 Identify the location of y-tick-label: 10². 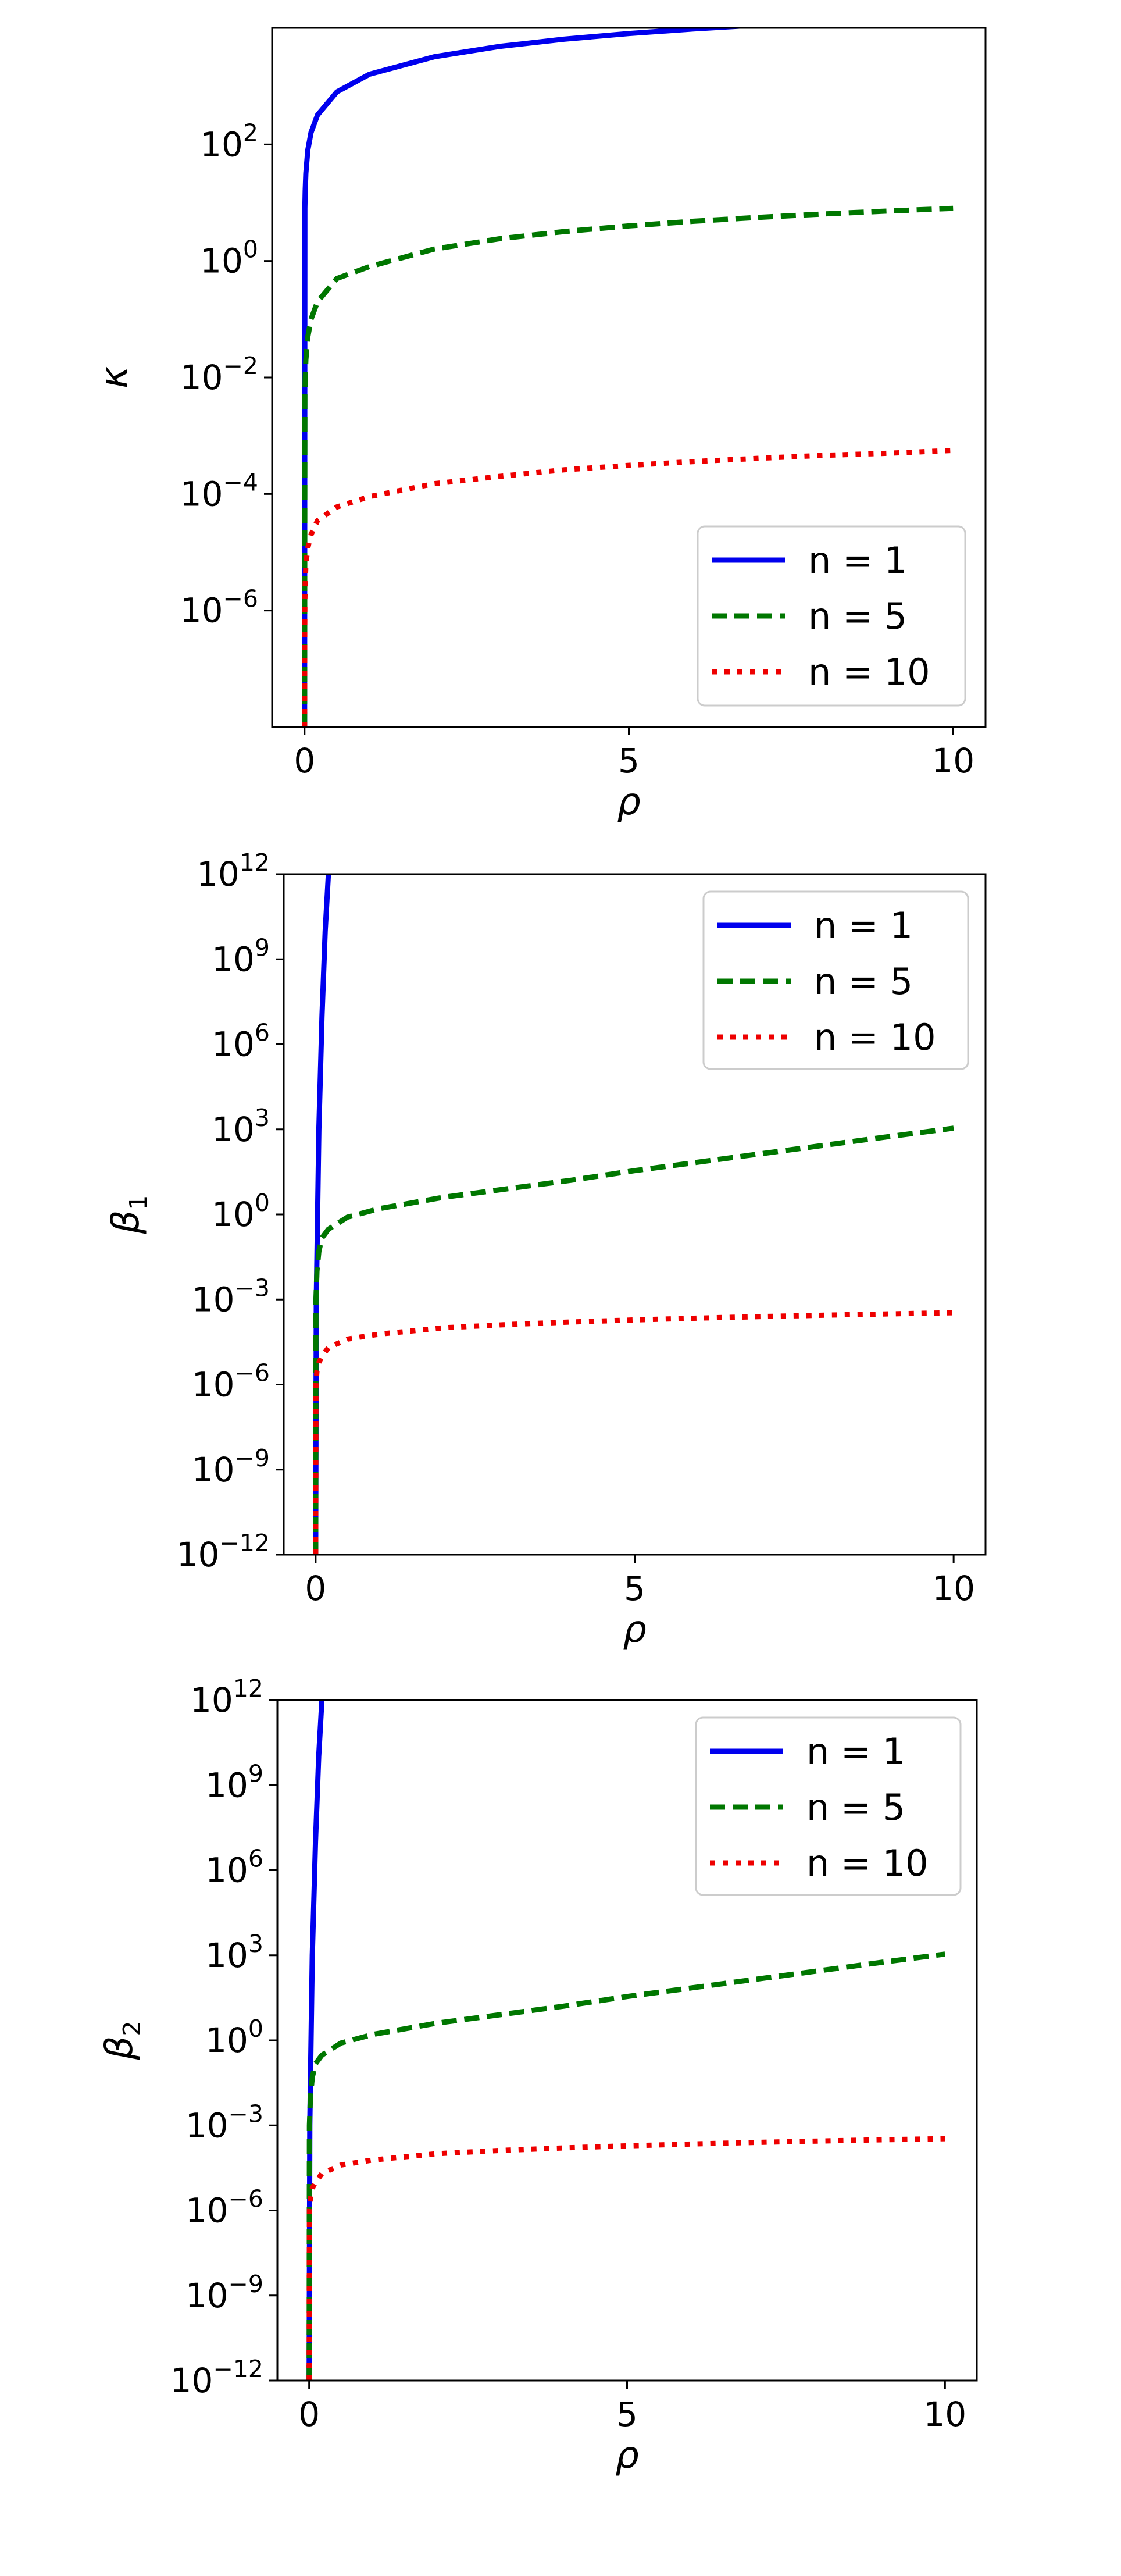
(229, 141).